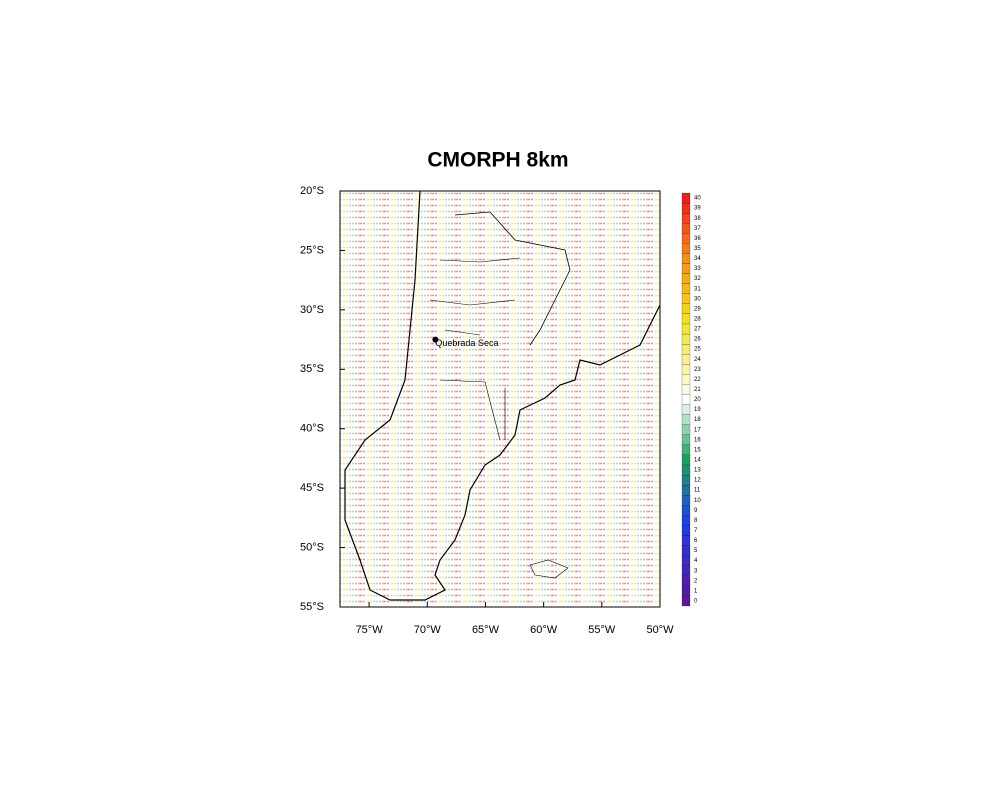 This screenshot has width=1000, height=805. I want to click on x-tick-label: 60°W, so click(544, 630).